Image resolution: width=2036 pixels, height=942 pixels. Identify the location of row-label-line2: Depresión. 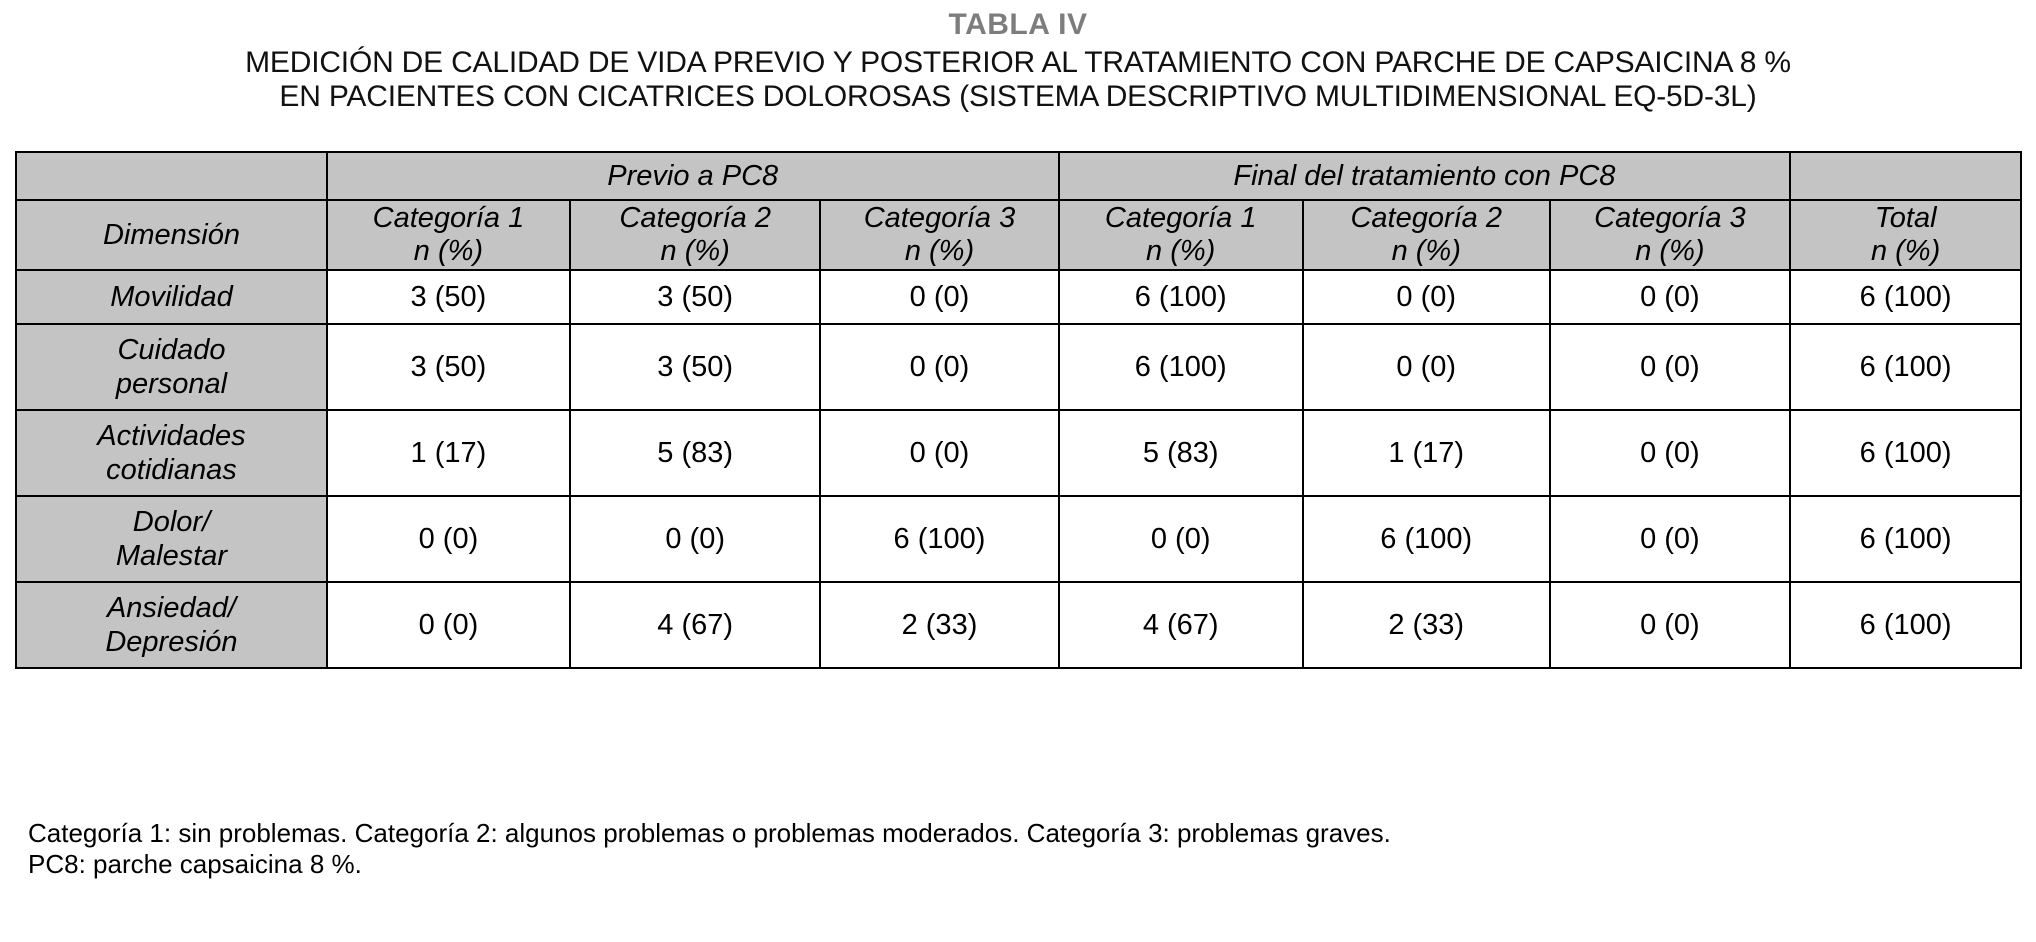
(171, 642).